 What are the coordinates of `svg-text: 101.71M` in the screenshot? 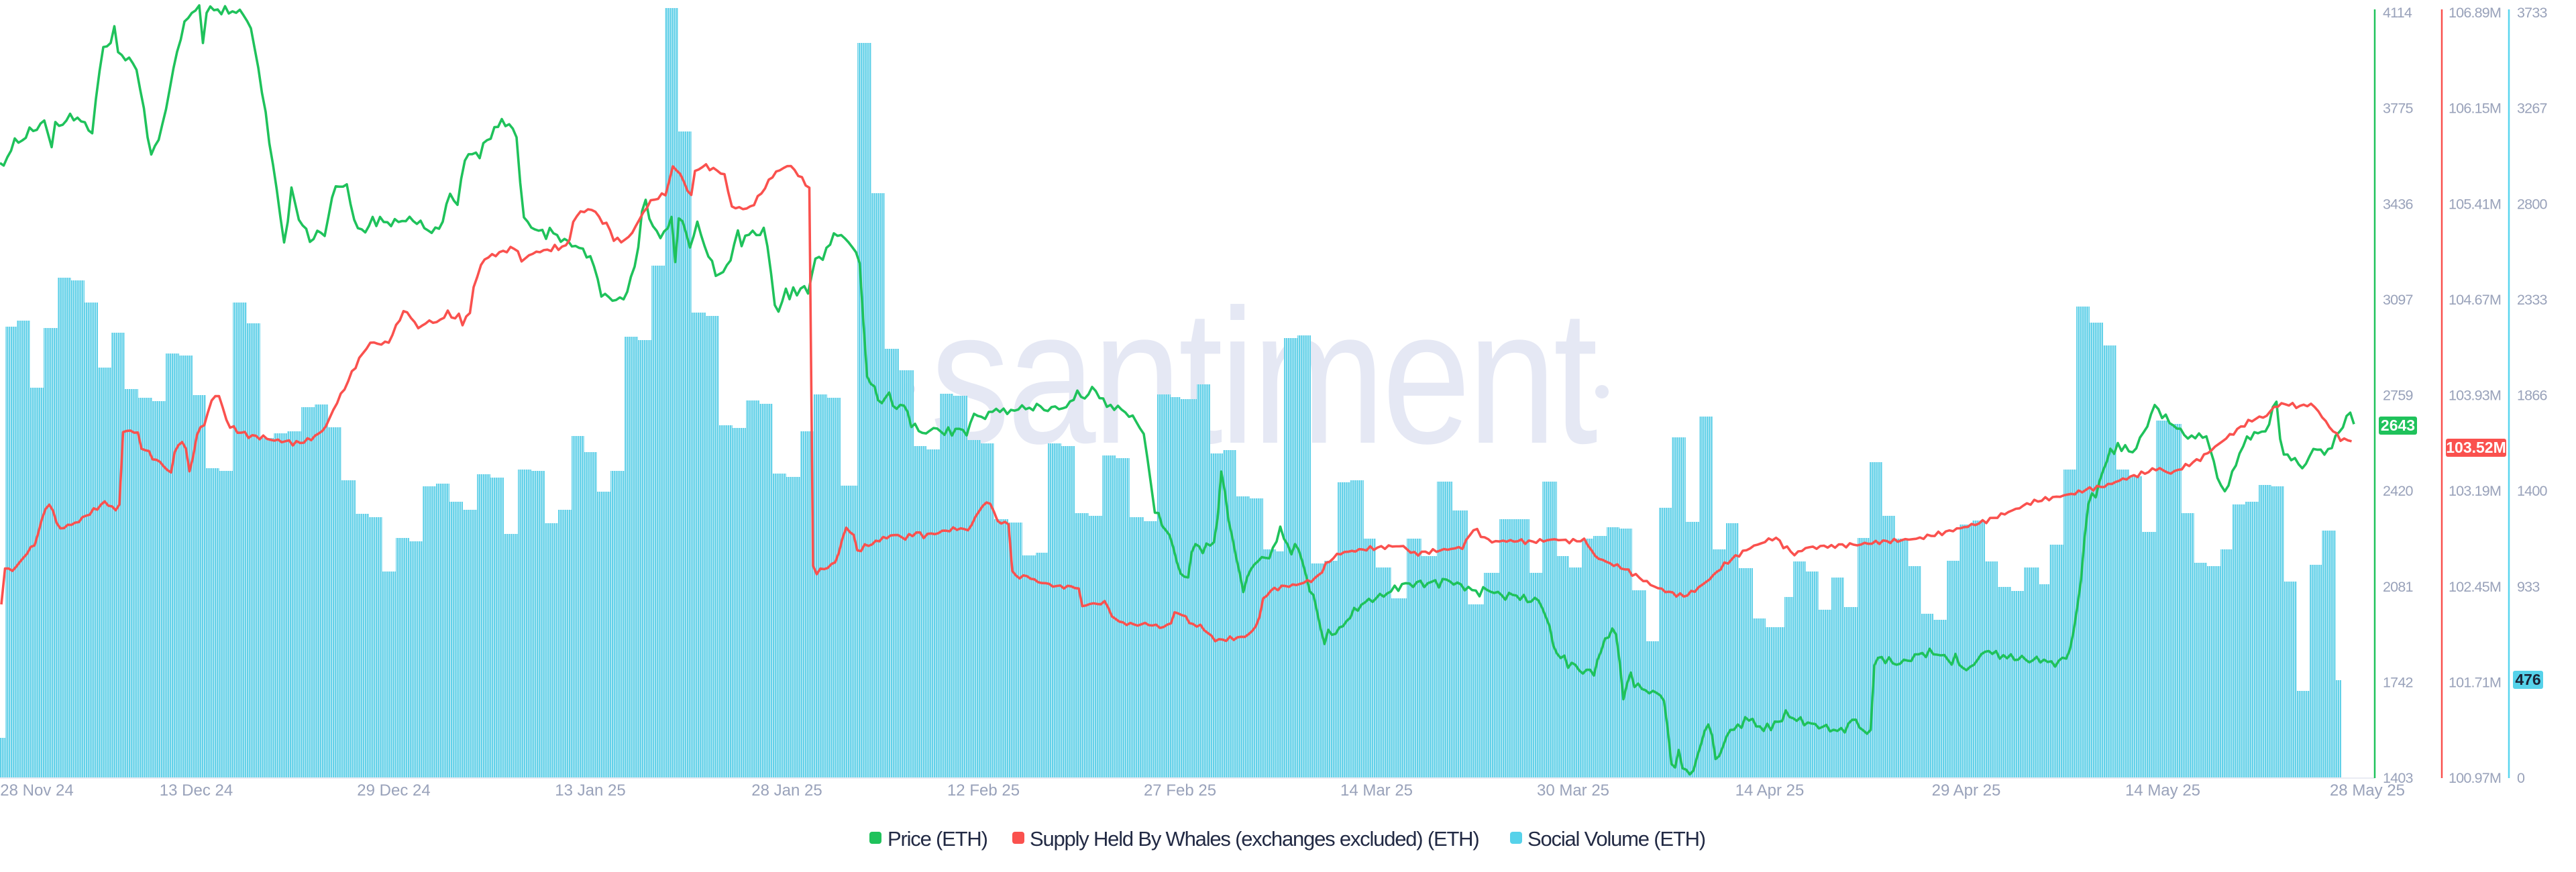 It's located at (2475, 682).